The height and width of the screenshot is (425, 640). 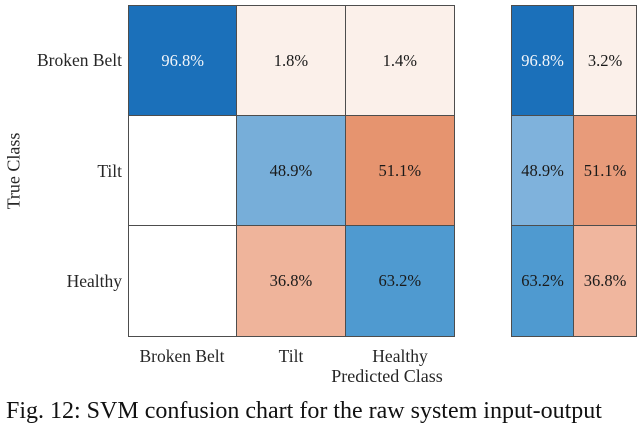 I want to click on y-tick-broken-belt: Broken Belt, so click(x=79, y=60).